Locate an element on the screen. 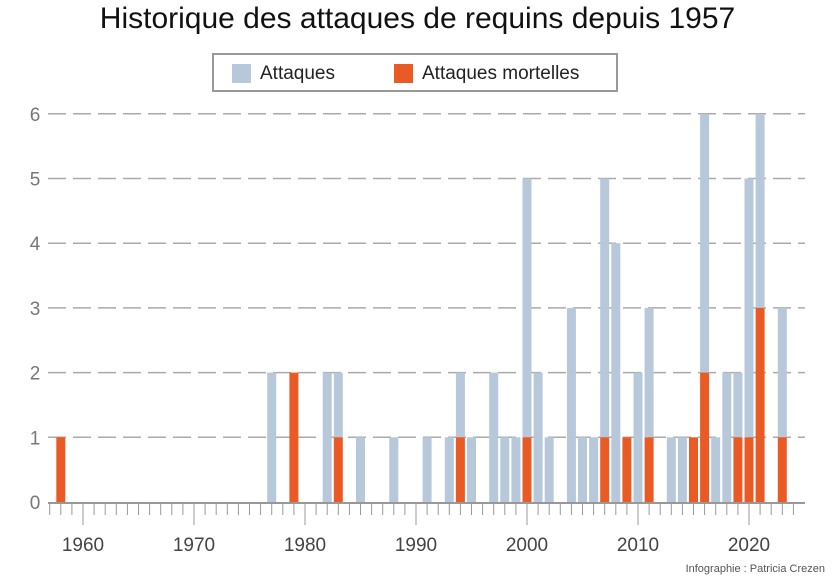 The image size is (835, 584). y-tick-label: 0 is located at coordinates (35, 503).